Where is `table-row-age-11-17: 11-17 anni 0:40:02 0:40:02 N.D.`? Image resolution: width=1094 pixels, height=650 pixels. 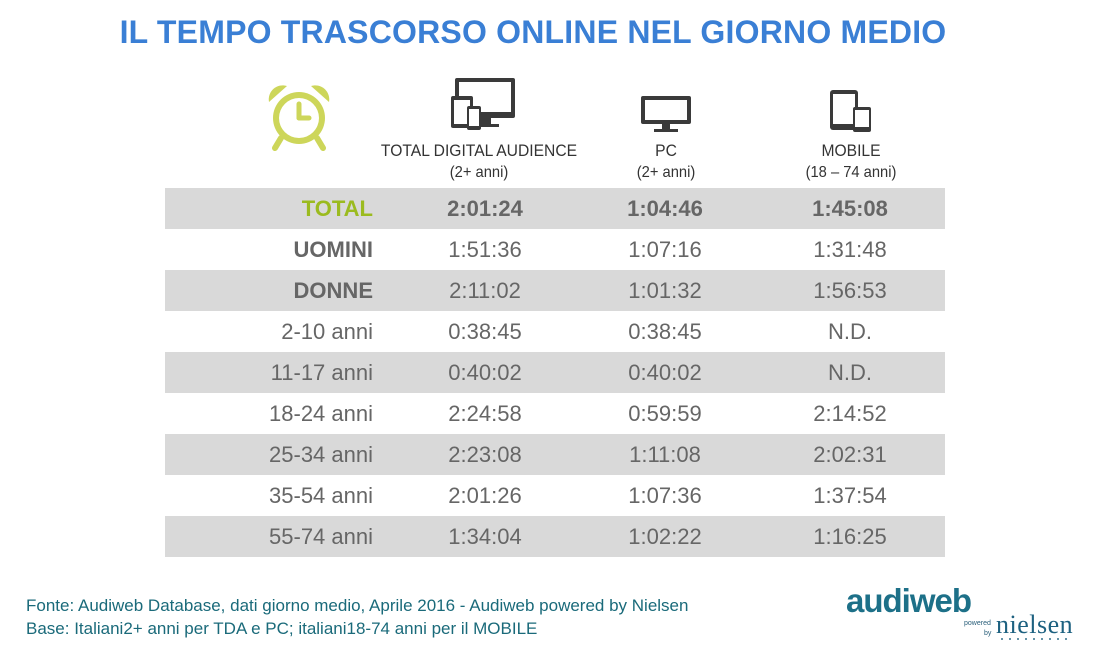
table-row-age-11-17: 11-17 anni 0:40:02 0:40:02 N.D. is located at coordinates (555, 372).